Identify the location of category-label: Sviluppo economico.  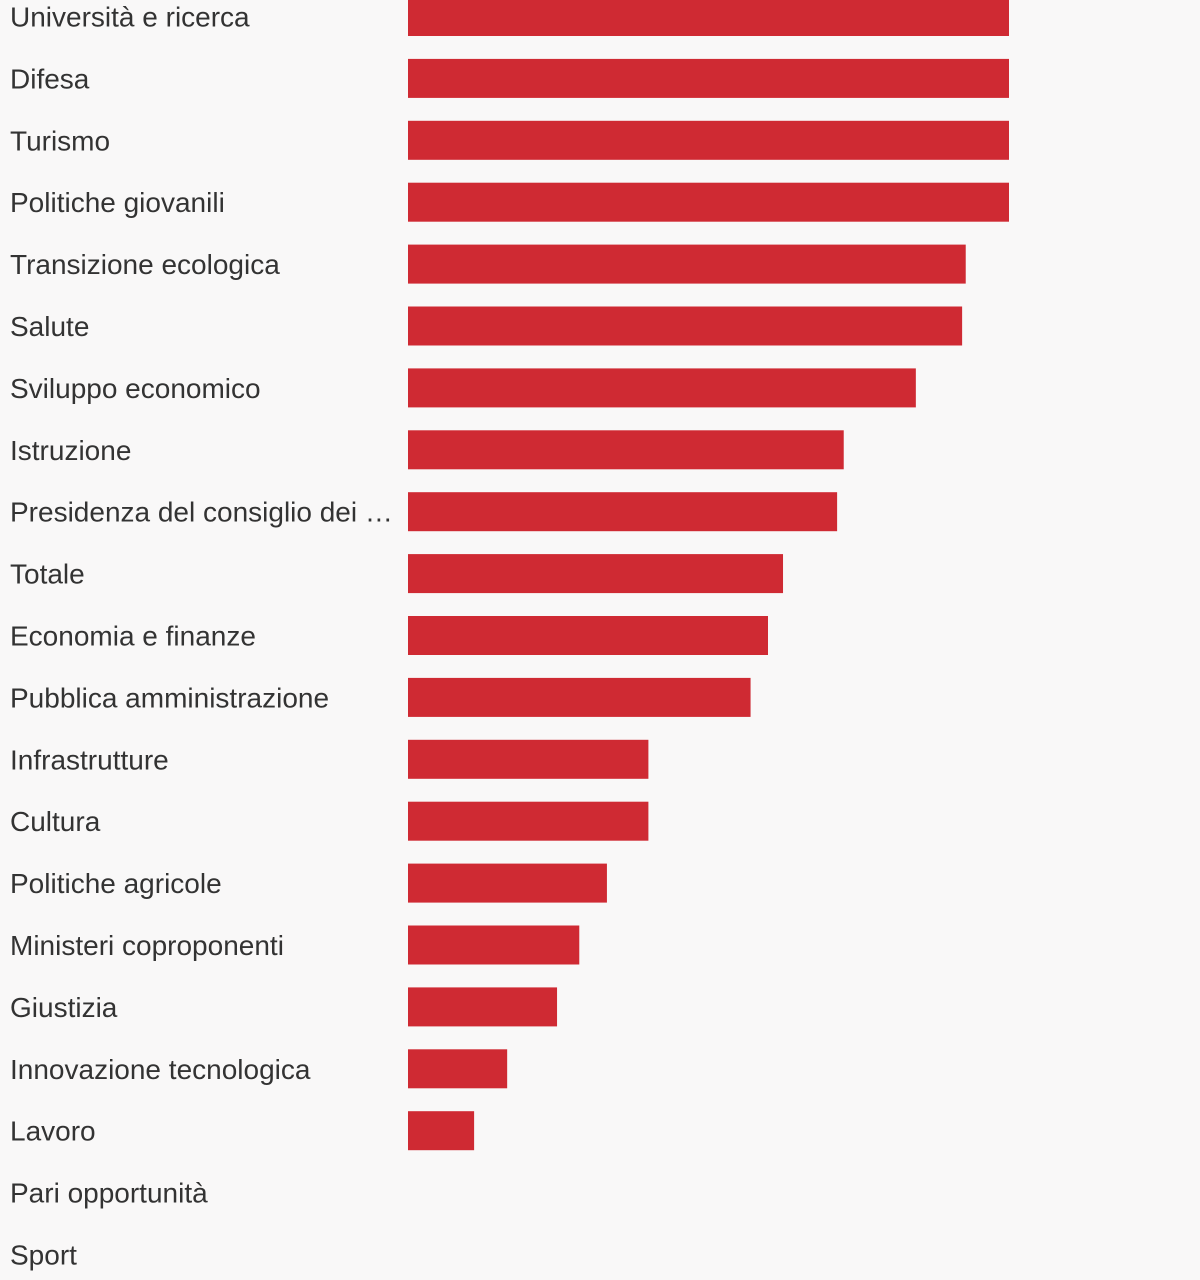
(135, 388).